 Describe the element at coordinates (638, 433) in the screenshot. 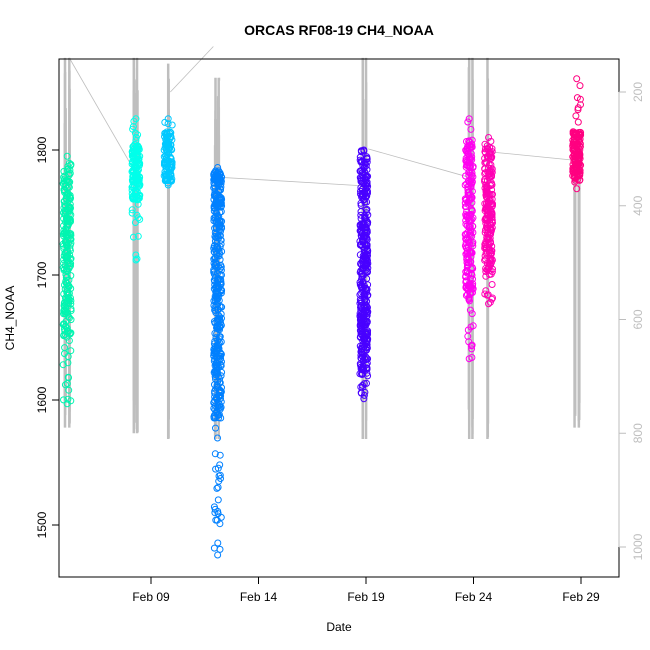

I see `y2-tick-label-3: 800` at that location.